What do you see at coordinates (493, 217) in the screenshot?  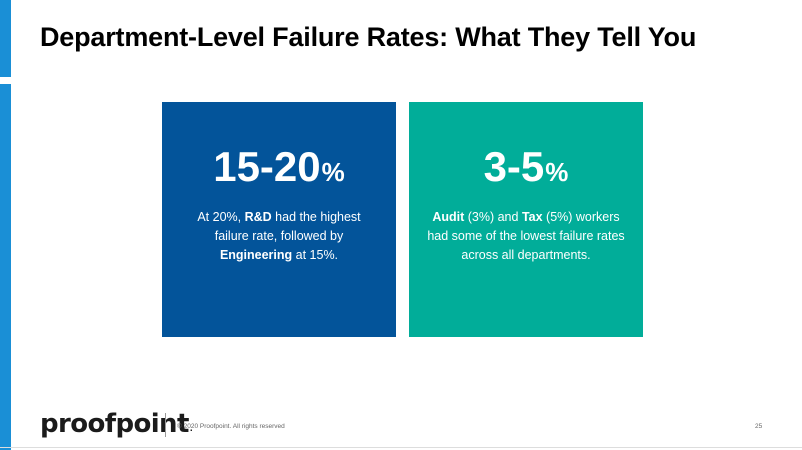 I see `desc-text: (3%) and` at bounding box center [493, 217].